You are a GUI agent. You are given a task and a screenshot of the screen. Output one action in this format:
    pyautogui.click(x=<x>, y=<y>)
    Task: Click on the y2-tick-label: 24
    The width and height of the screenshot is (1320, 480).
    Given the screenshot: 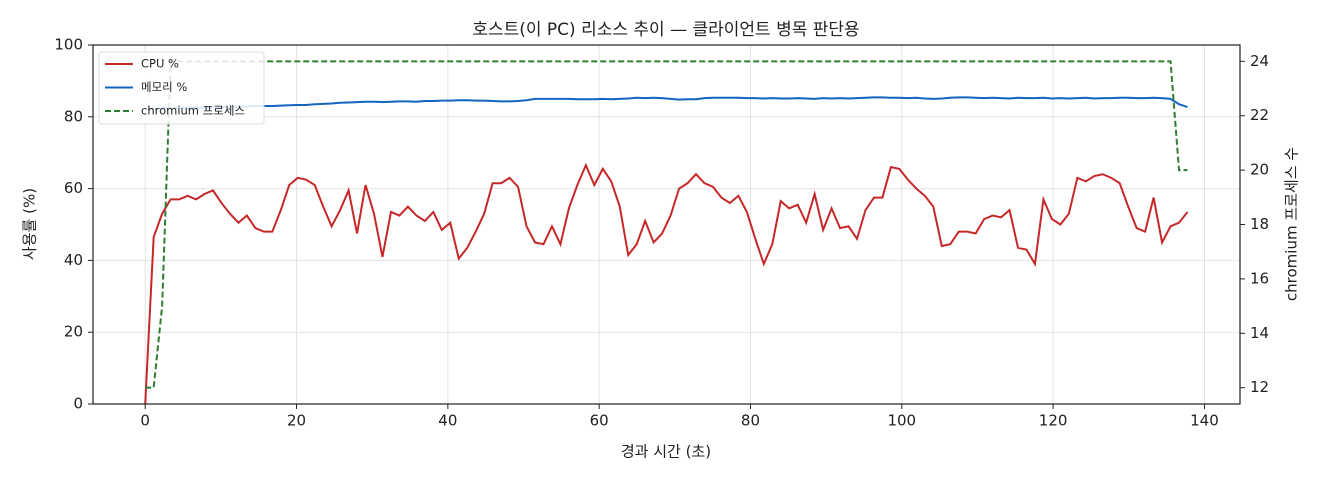 What is the action you would take?
    pyautogui.click(x=1259, y=61)
    